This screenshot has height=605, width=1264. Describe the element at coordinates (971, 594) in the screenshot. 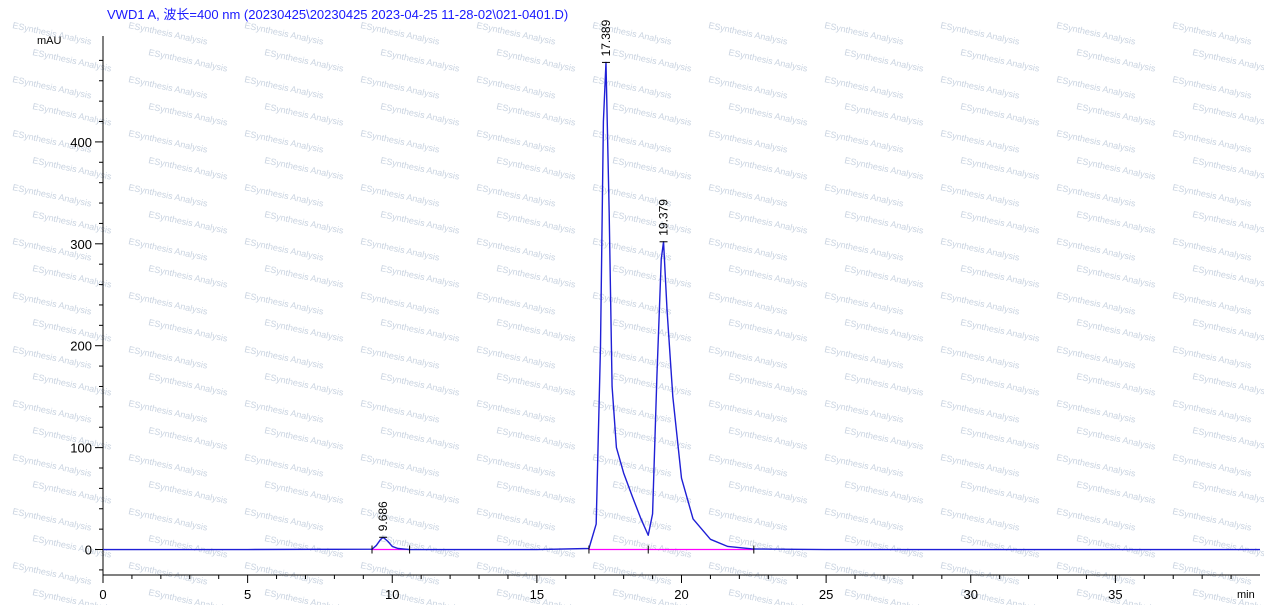

I see `x-tick-label: 30` at that location.